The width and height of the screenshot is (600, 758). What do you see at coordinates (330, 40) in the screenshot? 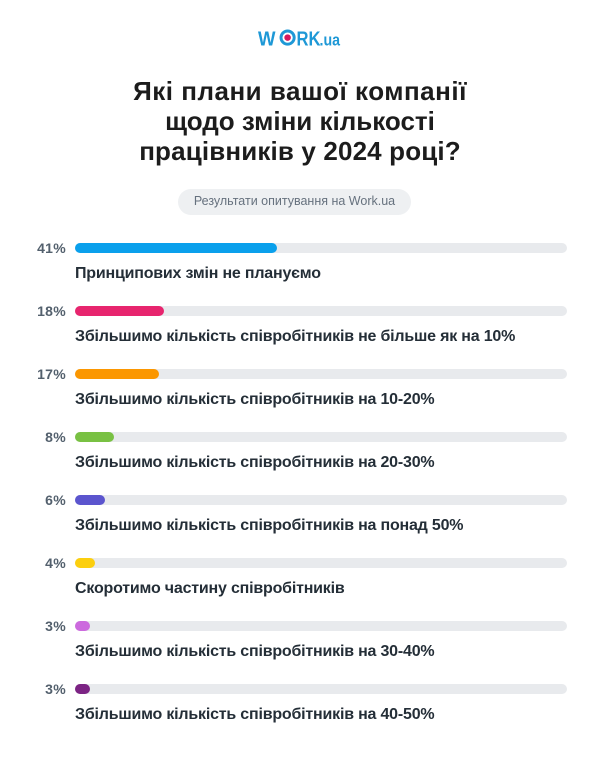
I see `svg-text: .ua` at bounding box center [330, 40].